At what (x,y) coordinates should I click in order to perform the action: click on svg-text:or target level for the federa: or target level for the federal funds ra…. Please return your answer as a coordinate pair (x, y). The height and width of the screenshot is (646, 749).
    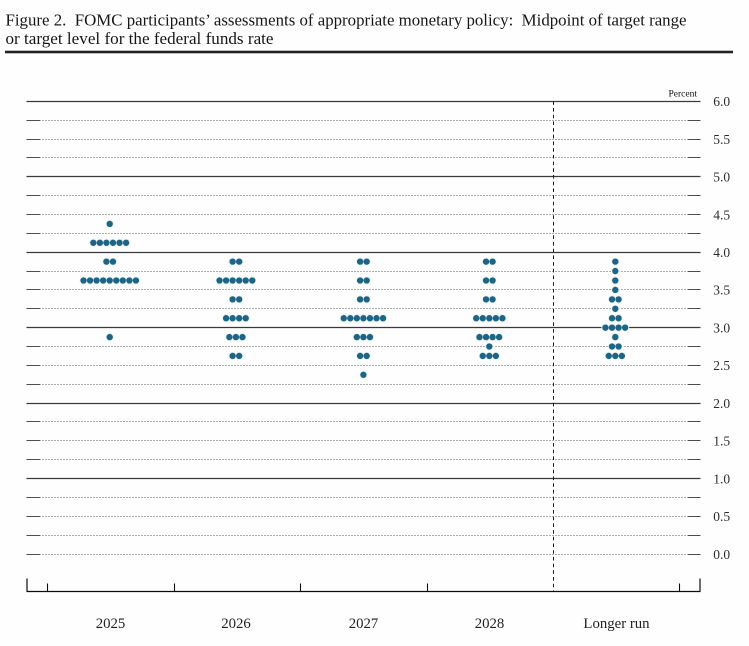
    Looking at the image, I should click on (140, 38).